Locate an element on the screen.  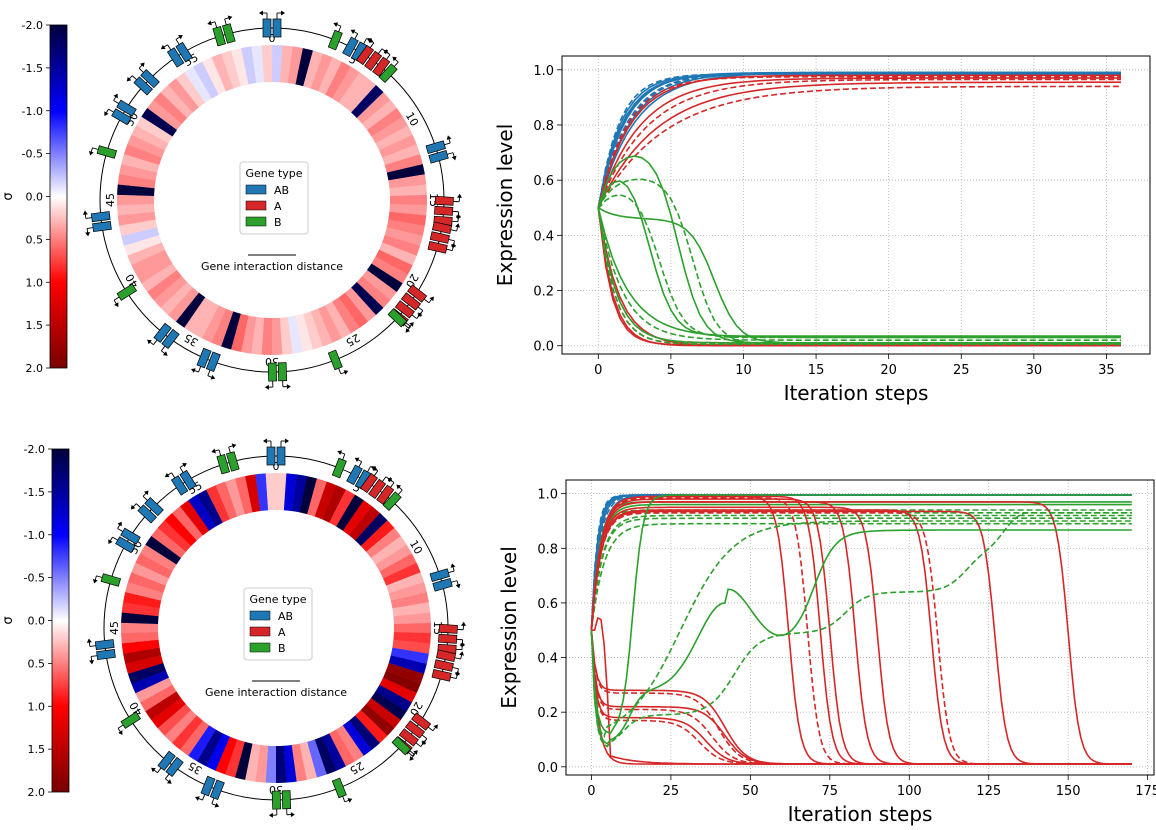
legend-label-B: B is located at coordinates (278, 222).